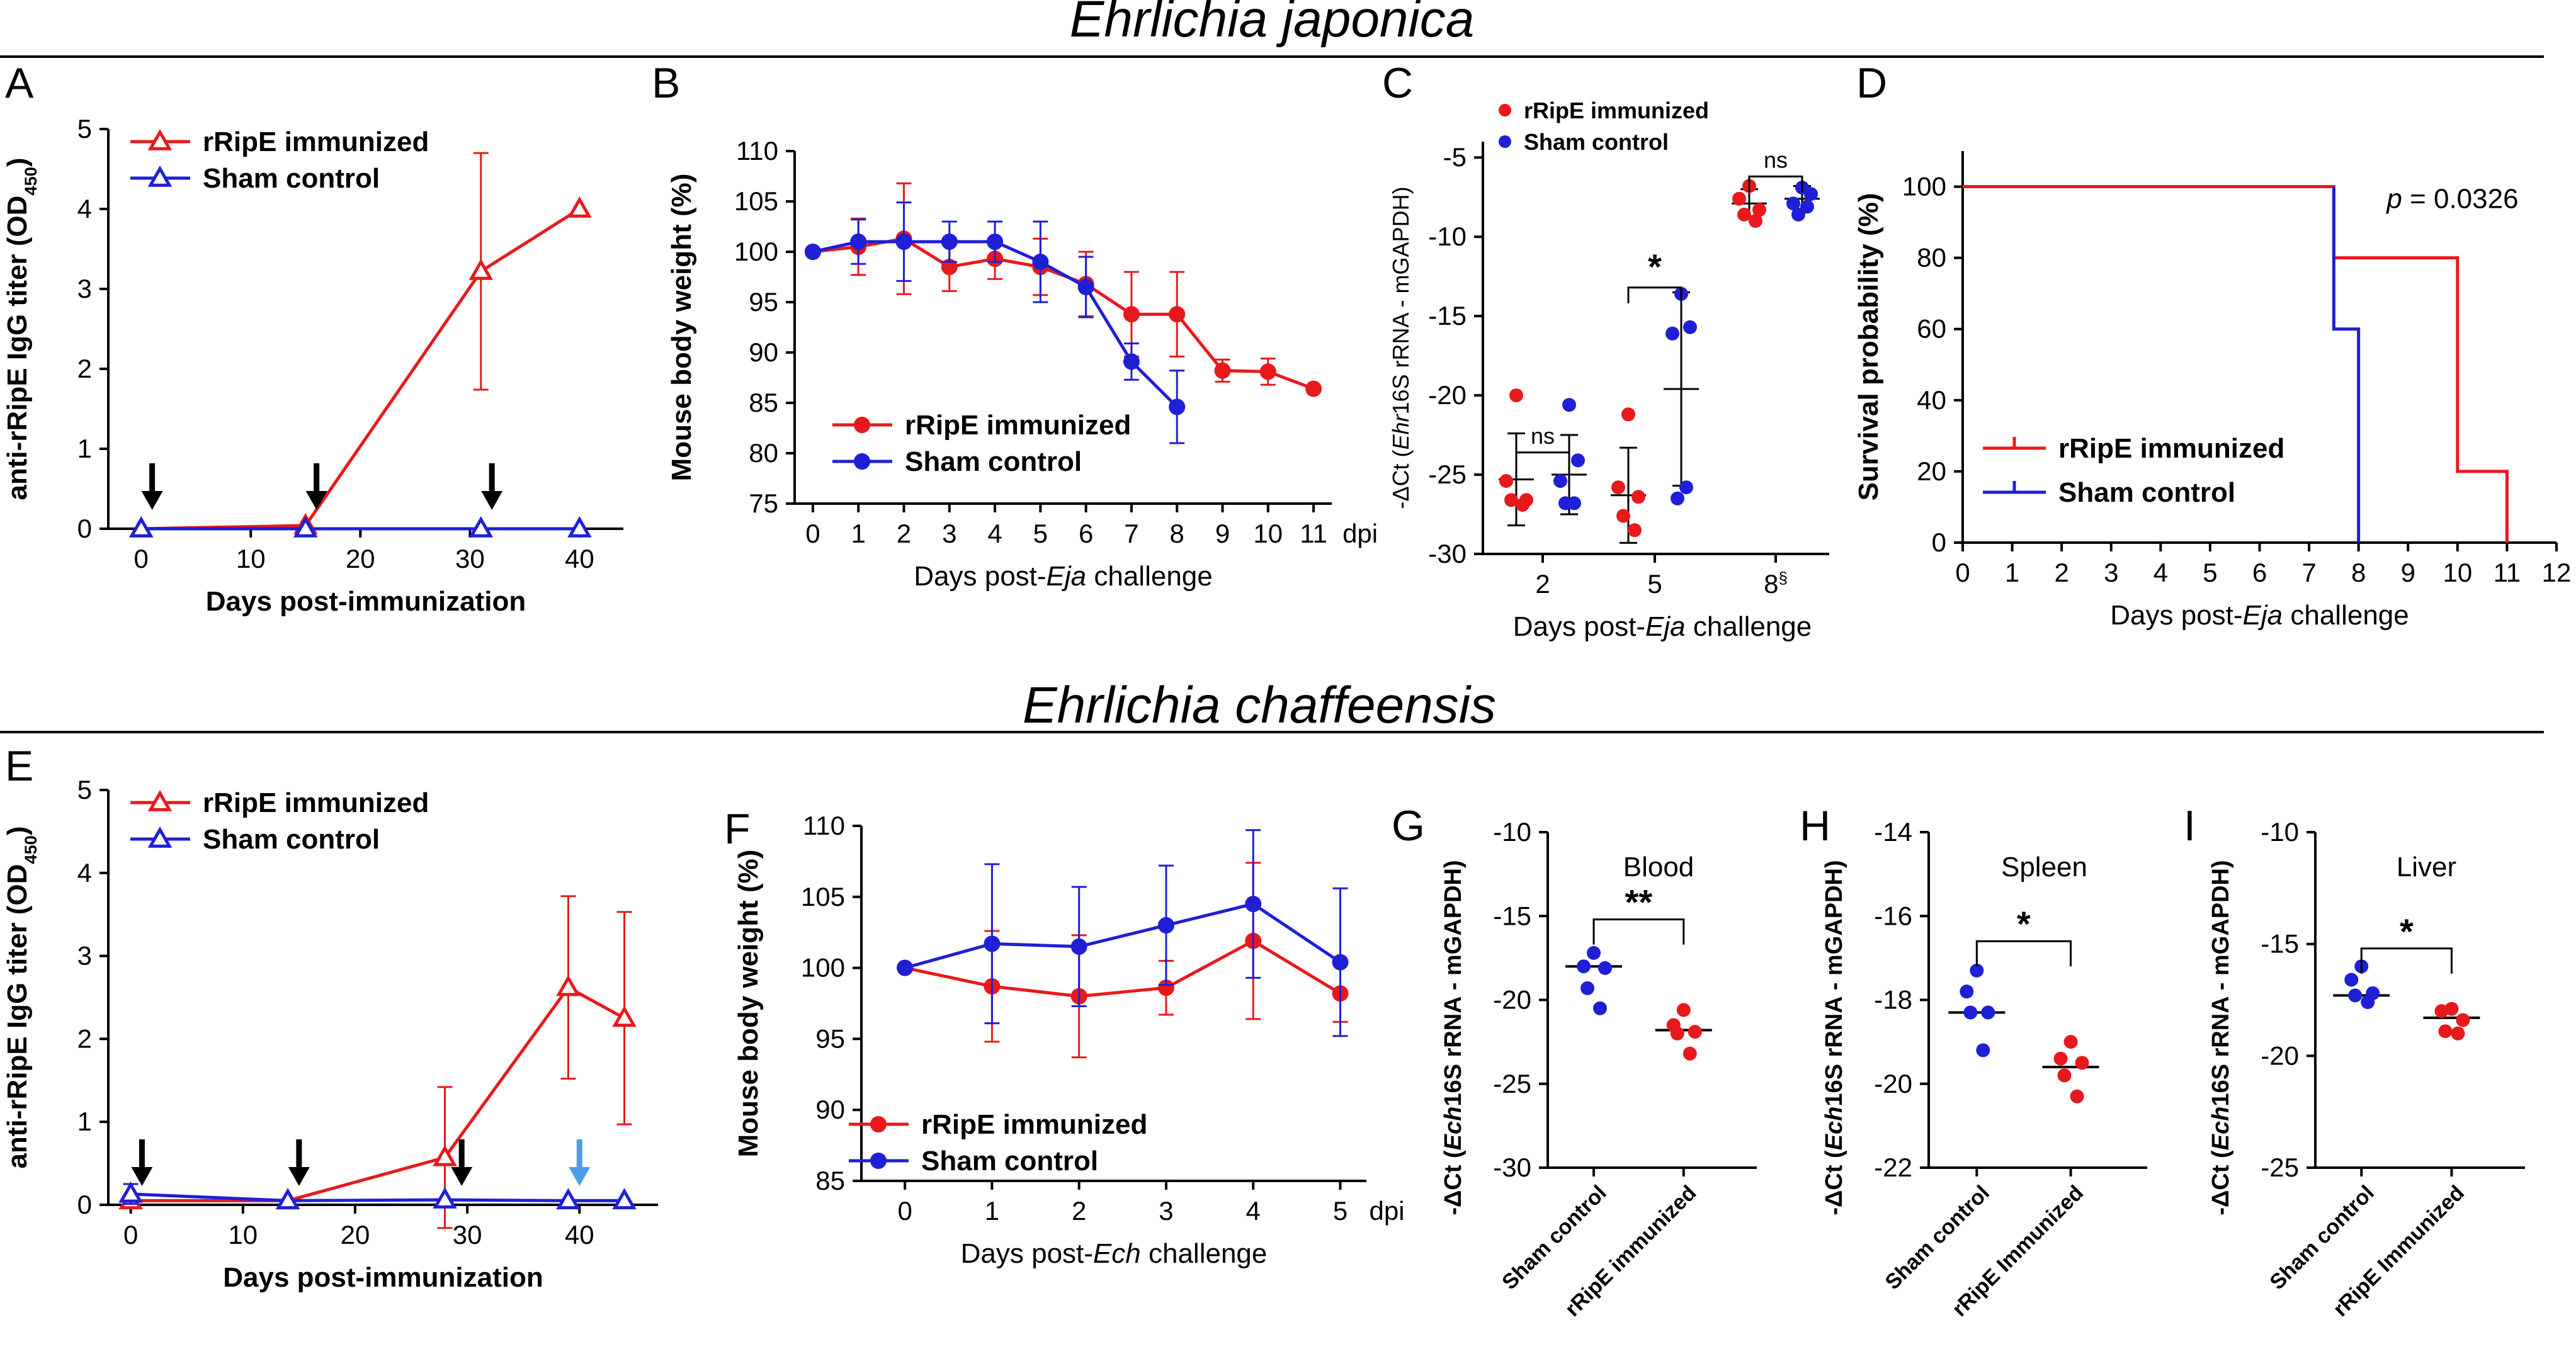  I want to click on section-title-chaffeensis: Ehrlichia chaffeensis, so click(1259, 706).